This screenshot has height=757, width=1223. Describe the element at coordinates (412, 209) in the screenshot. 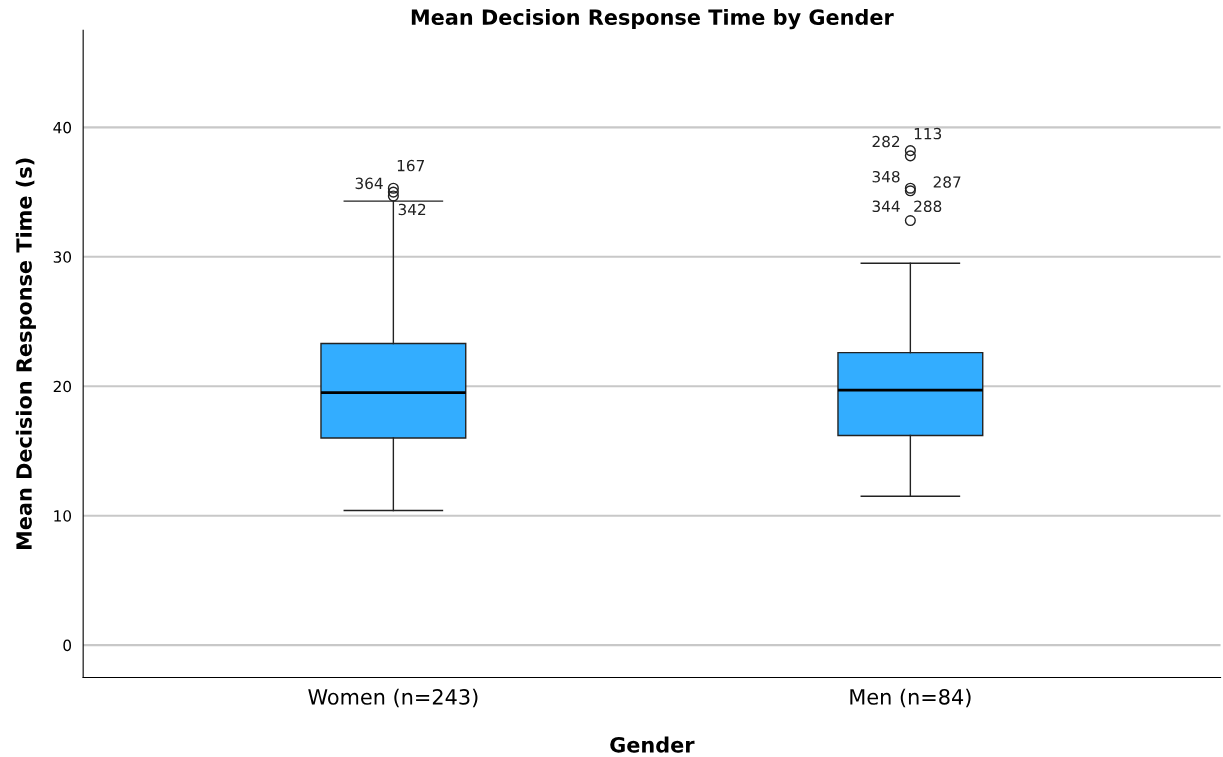

I see `annotation: 342` at that location.